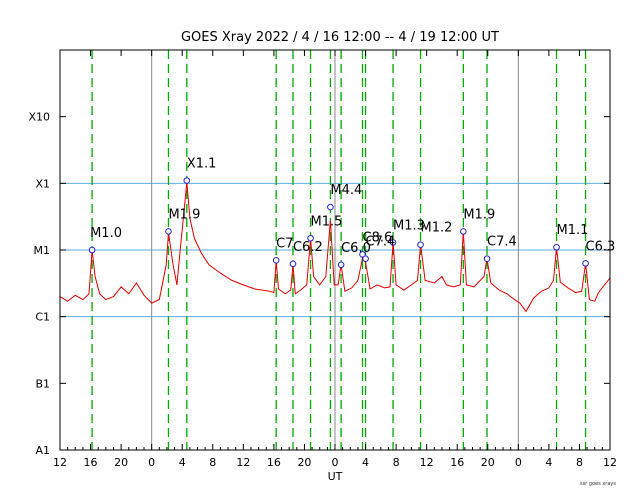 This screenshot has height=500, width=640. I want to click on flare-label: M1.3, so click(409, 225).